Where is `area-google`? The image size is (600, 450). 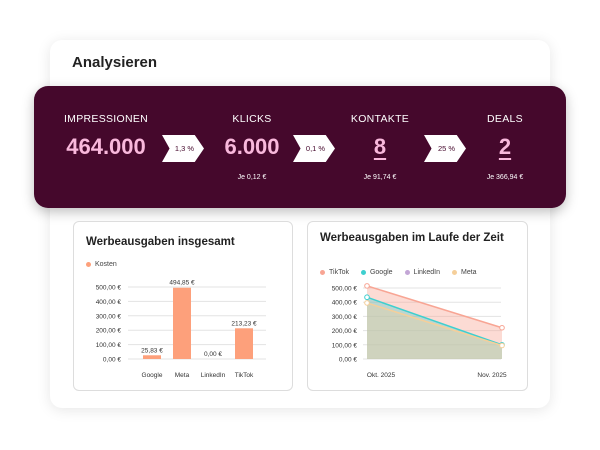
area-google is located at coordinates (434, 328).